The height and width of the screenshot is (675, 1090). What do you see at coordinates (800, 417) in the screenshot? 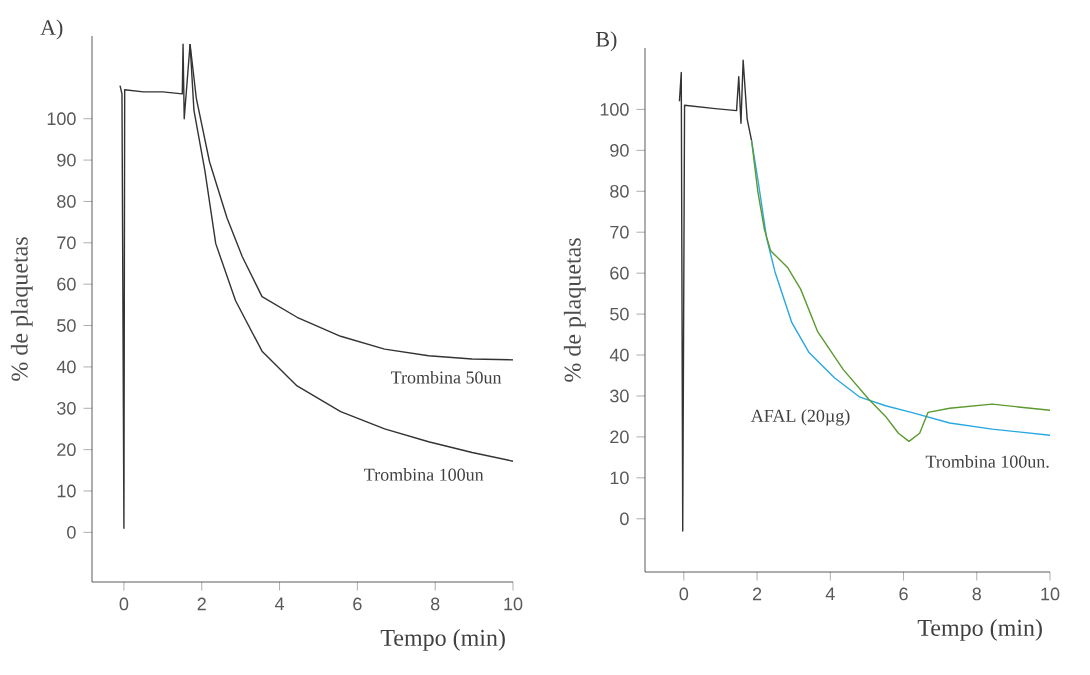
I see `annotation: AFAL (20µg)` at bounding box center [800, 417].